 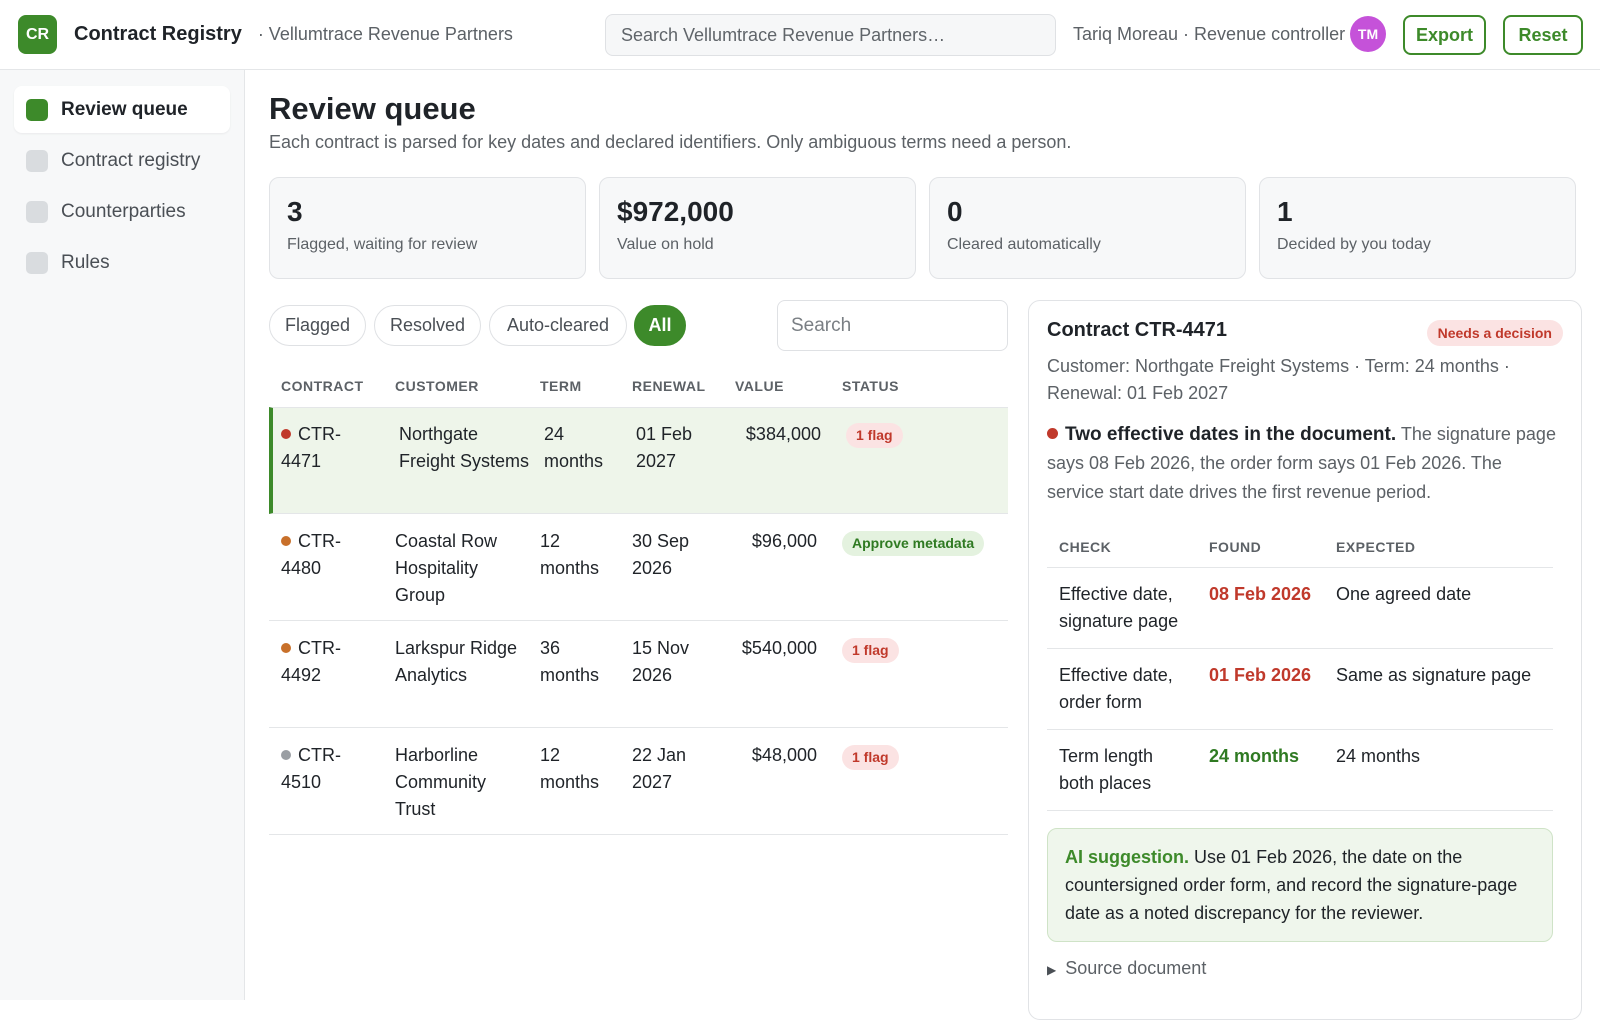 What do you see at coordinates (85, 262) in the screenshot?
I see `sidebar-item-label: Rules` at bounding box center [85, 262].